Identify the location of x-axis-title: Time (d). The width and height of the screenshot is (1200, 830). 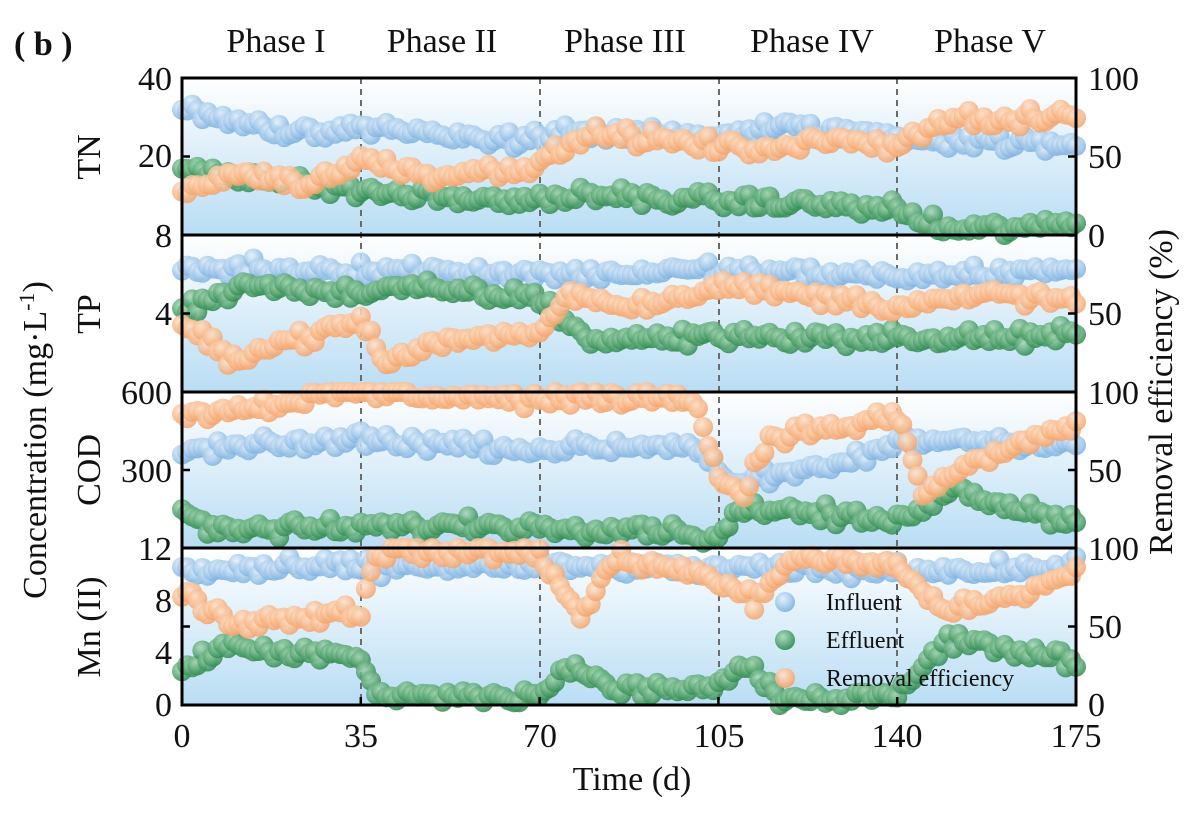
(632, 779).